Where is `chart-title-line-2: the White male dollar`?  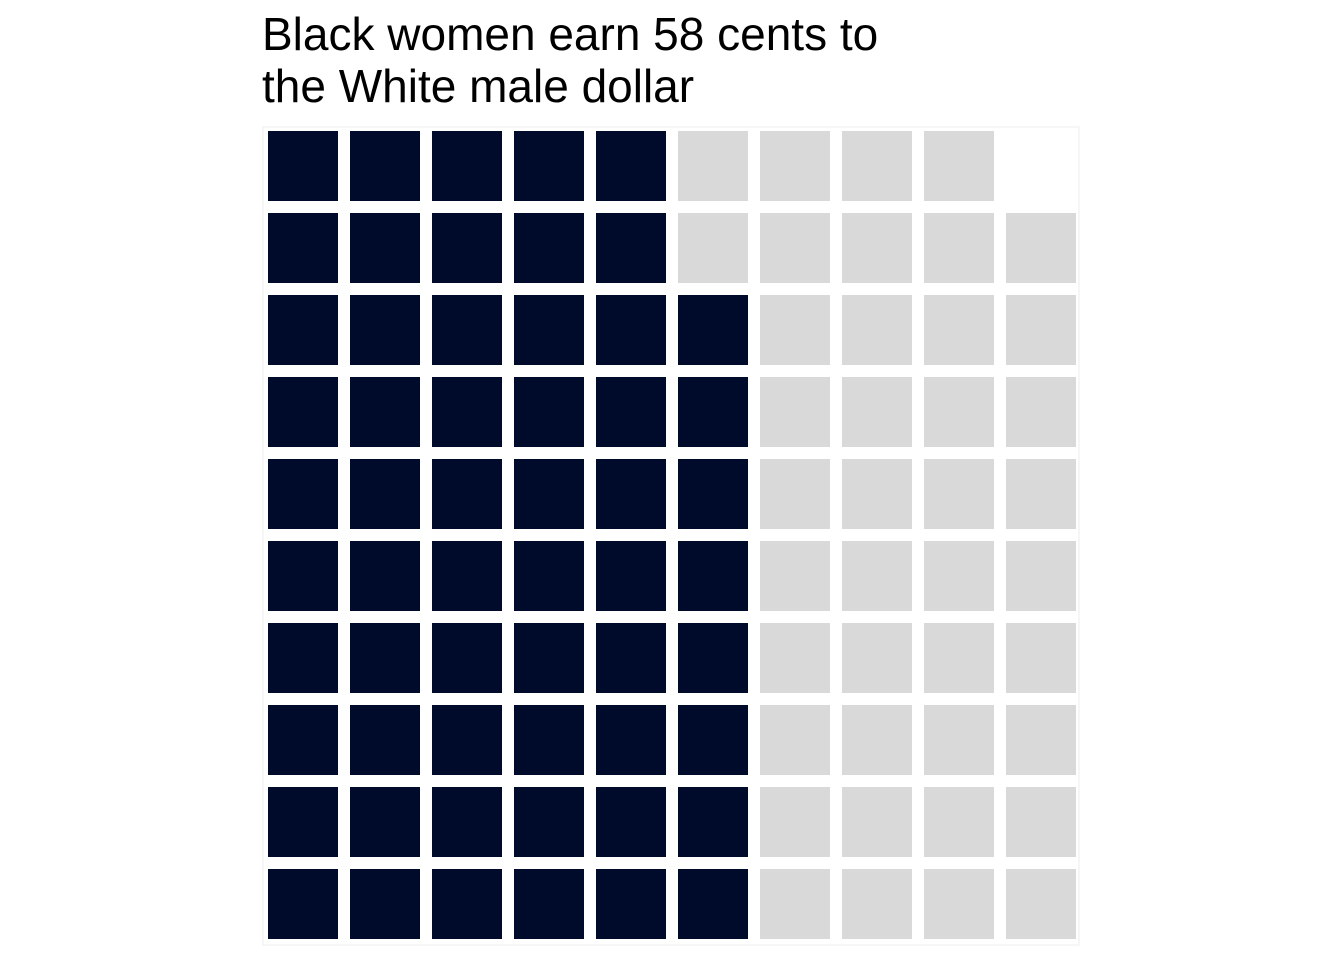 chart-title-line-2: the White male dollar is located at coordinates (478, 86).